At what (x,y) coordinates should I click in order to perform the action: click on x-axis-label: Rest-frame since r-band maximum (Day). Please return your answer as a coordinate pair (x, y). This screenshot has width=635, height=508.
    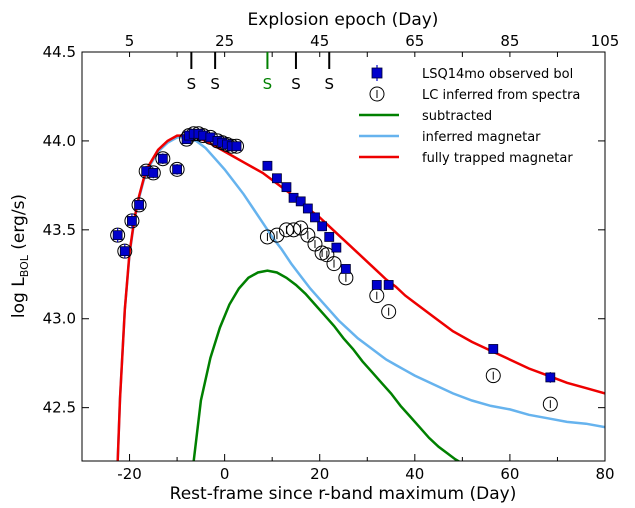
    Looking at the image, I should click on (343, 494).